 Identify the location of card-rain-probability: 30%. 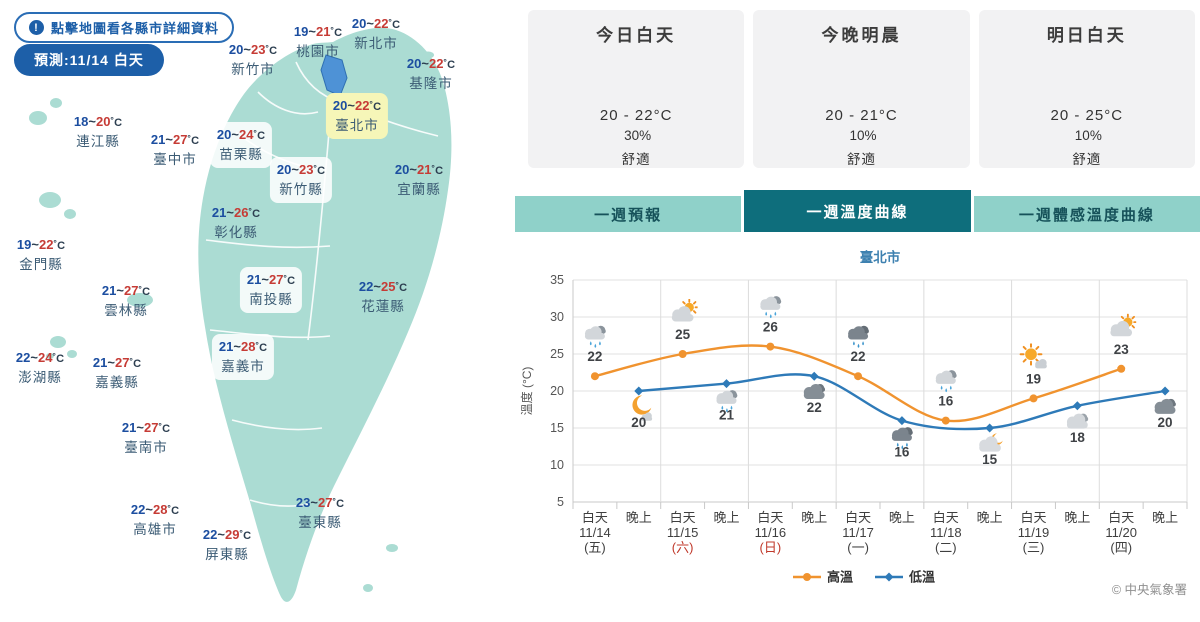
(638, 135).